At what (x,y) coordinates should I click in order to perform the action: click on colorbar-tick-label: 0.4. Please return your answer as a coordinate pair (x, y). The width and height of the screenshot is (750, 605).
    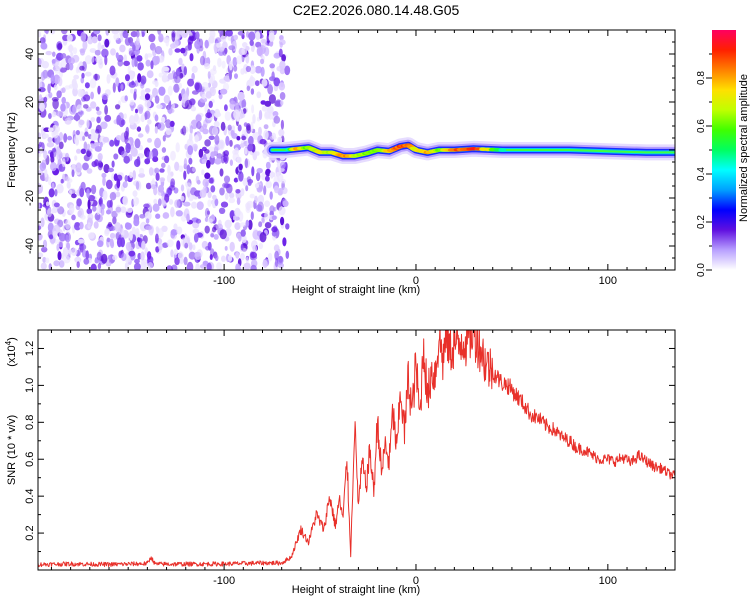
    Looking at the image, I should click on (701, 174).